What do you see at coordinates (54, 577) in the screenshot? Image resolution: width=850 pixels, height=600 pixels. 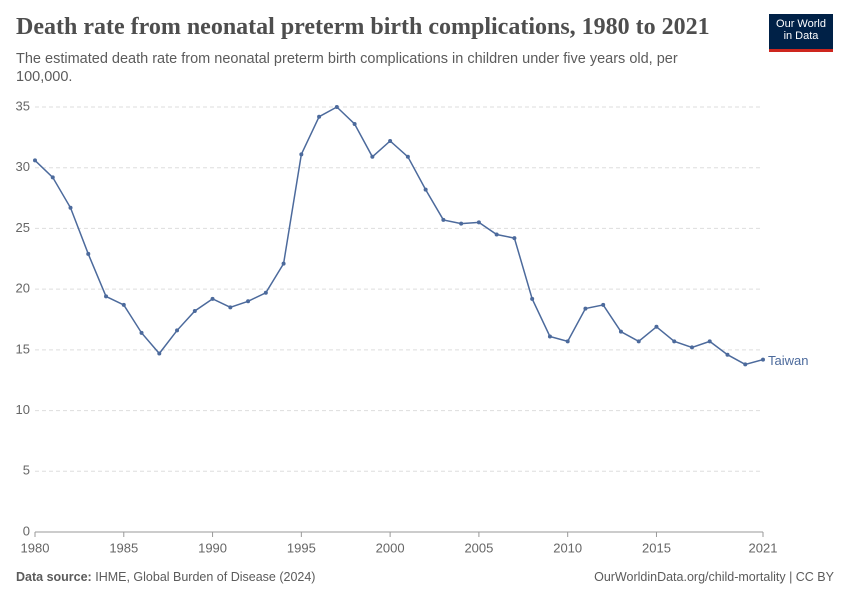 I see `source-label: Data source:` at bounding box center [54, 577].